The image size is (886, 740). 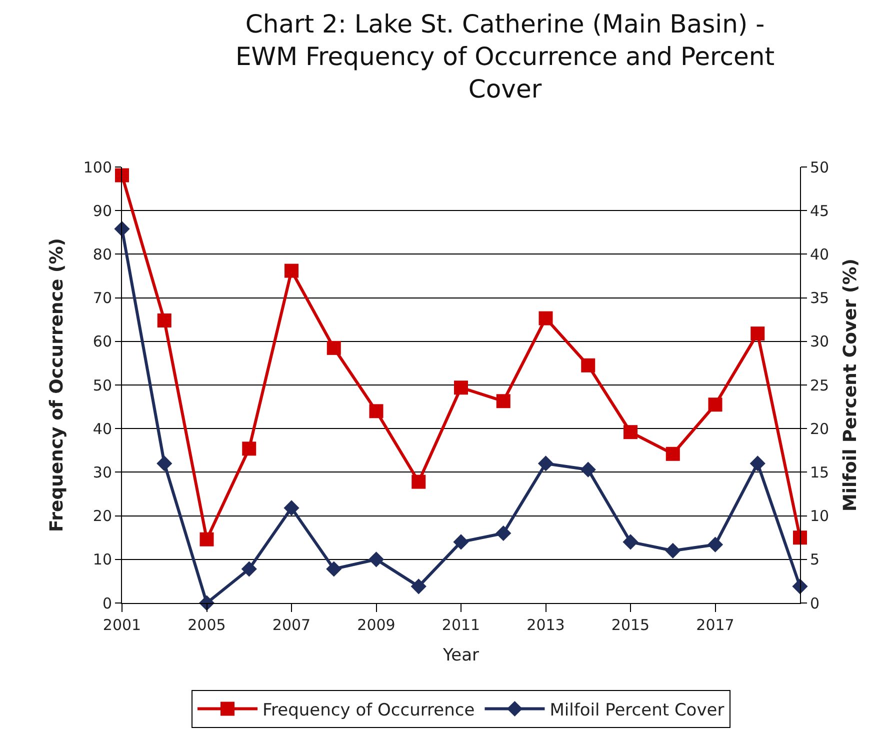 I want to click on y2-tick-label: 20, so click(x=820, y=429).